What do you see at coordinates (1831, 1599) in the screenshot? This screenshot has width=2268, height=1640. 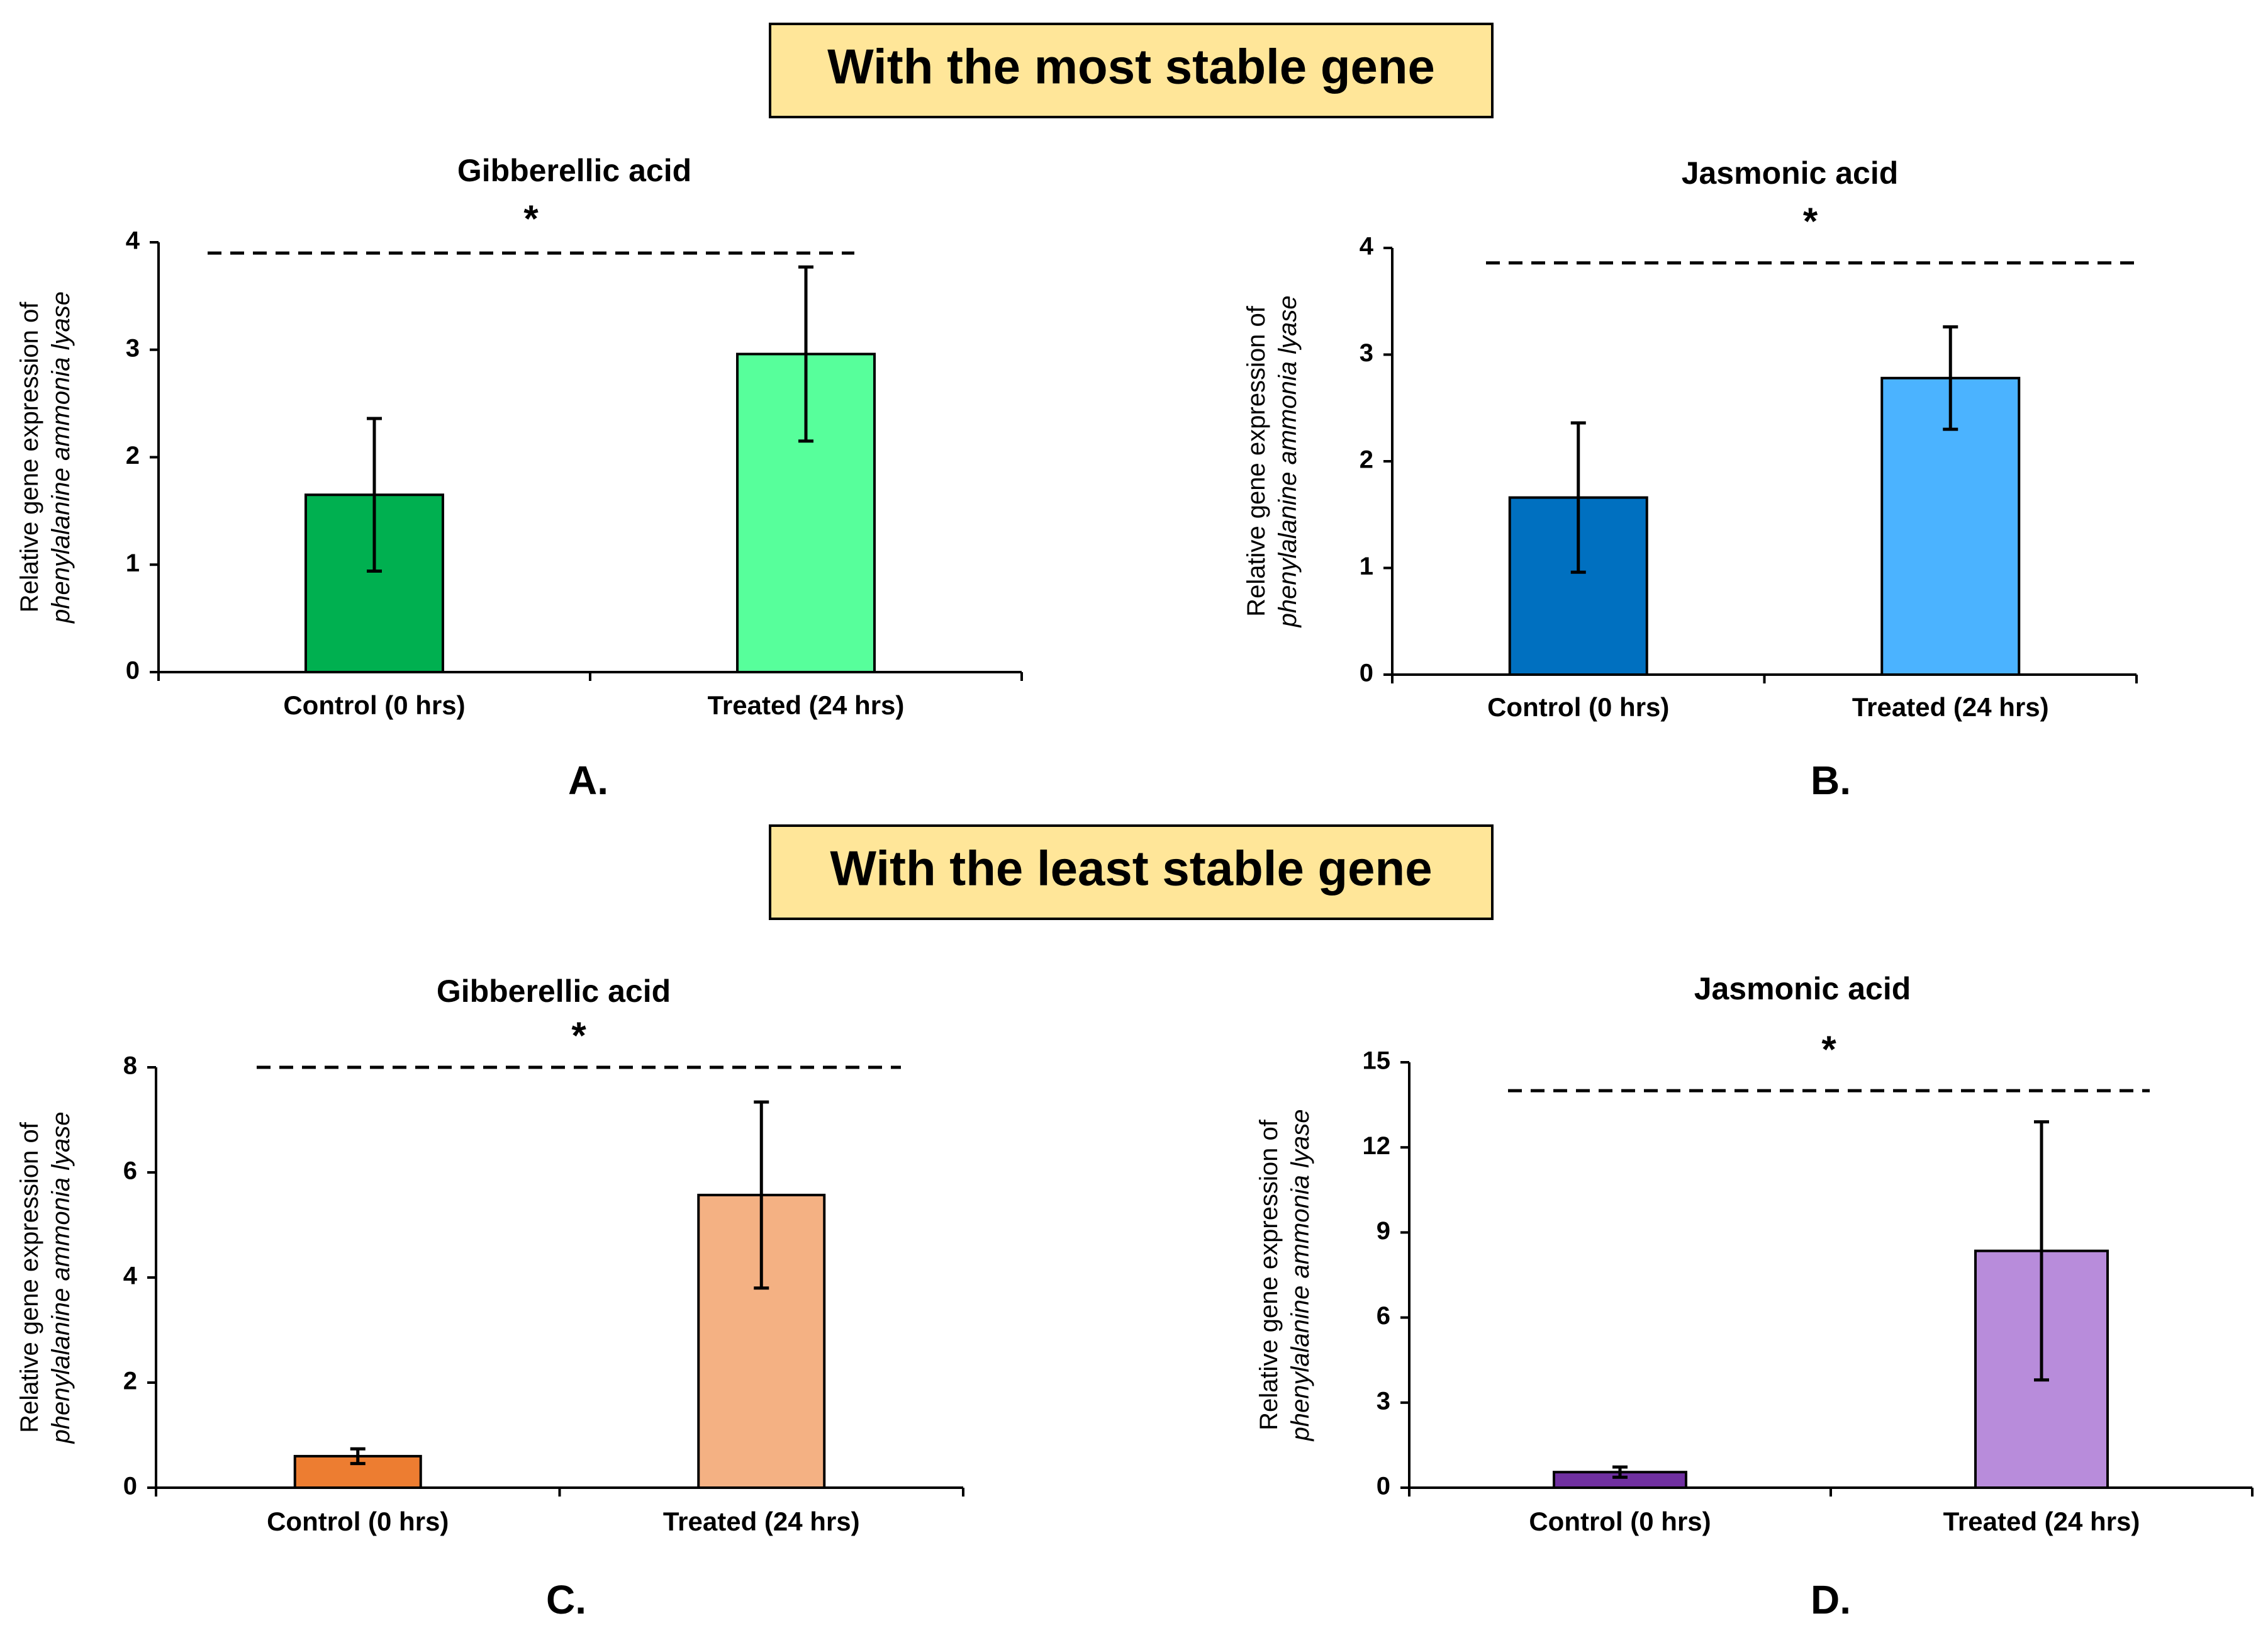 I see `panel-label: D.` at bounding box center [1831, 1599].